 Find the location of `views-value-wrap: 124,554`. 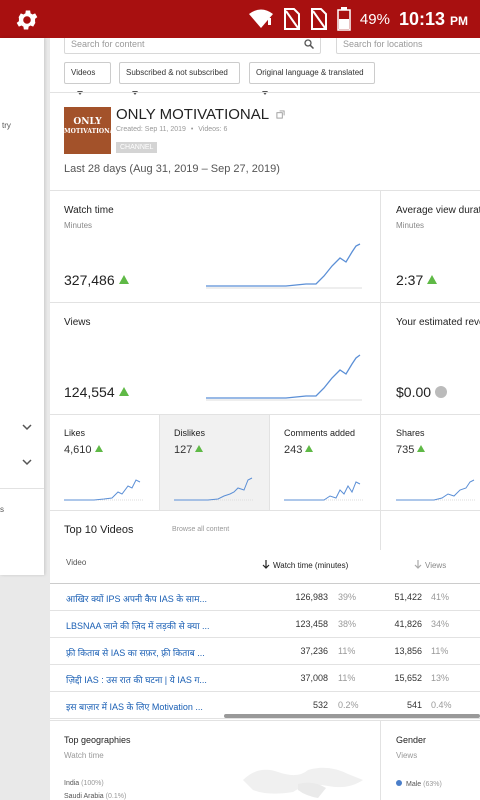

views-value-wrap: 124,554 is located at coordinates (96, 392).